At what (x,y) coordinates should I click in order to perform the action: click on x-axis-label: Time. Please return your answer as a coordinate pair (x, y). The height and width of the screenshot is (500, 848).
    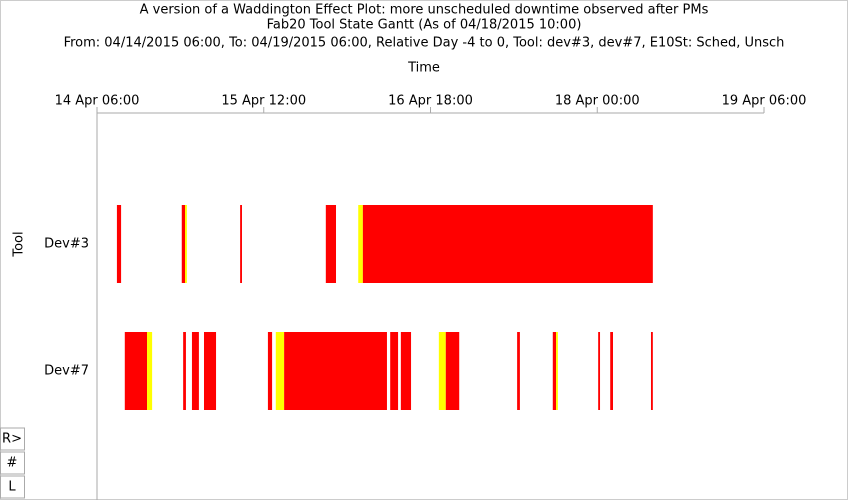
    Looking at the image, I should click on (423, 68).